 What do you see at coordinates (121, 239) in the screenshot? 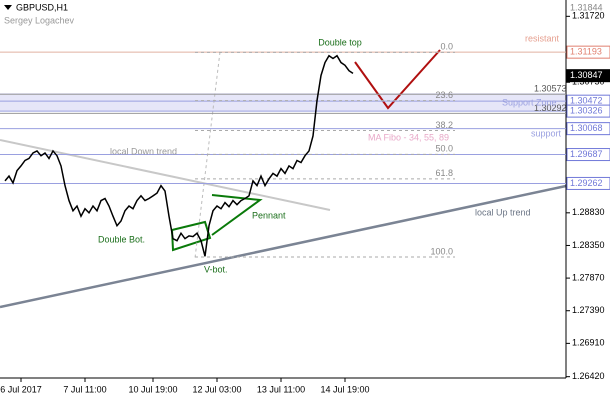
I see `annotation: Double Bot.` at bounding box center [121, 239].